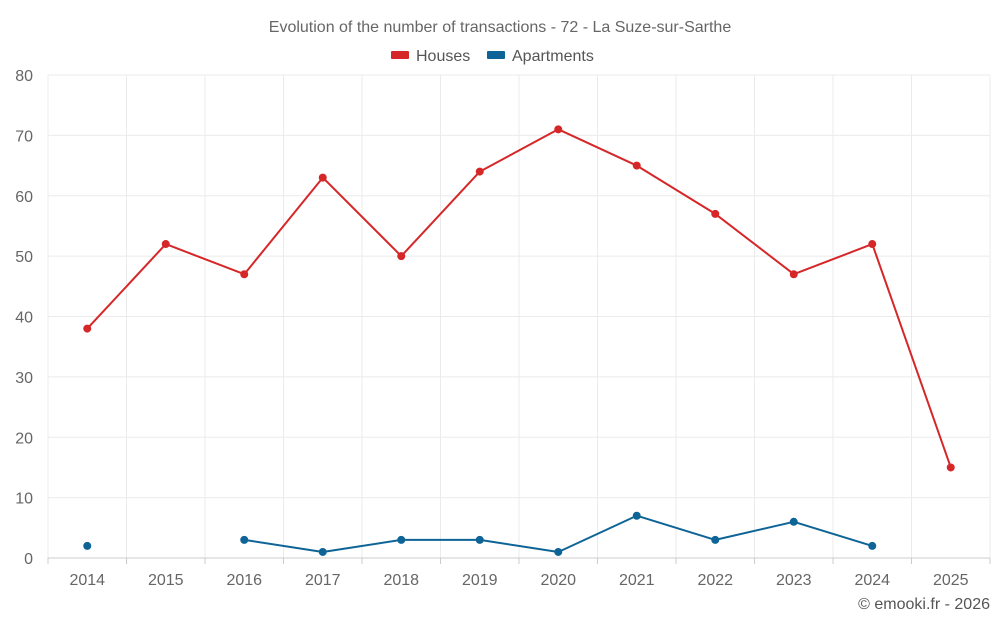 The height and width of the screenshot is (625, 1000). Describe the element at coordinates (323, 580) in the screenshot. I see `x-tick-label: 2017` at that location.